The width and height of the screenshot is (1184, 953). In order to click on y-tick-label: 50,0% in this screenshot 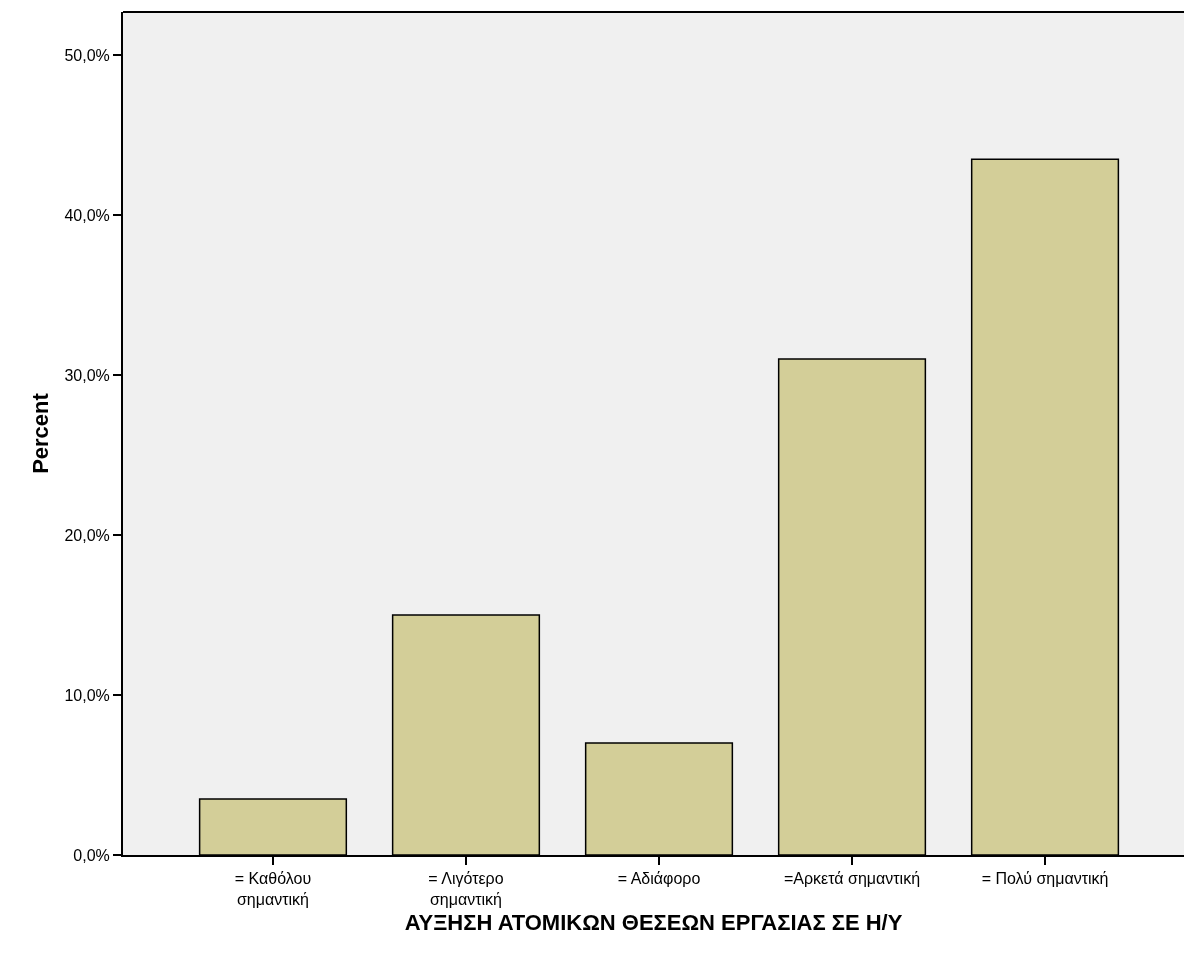, I will do `click(87, 55)`.